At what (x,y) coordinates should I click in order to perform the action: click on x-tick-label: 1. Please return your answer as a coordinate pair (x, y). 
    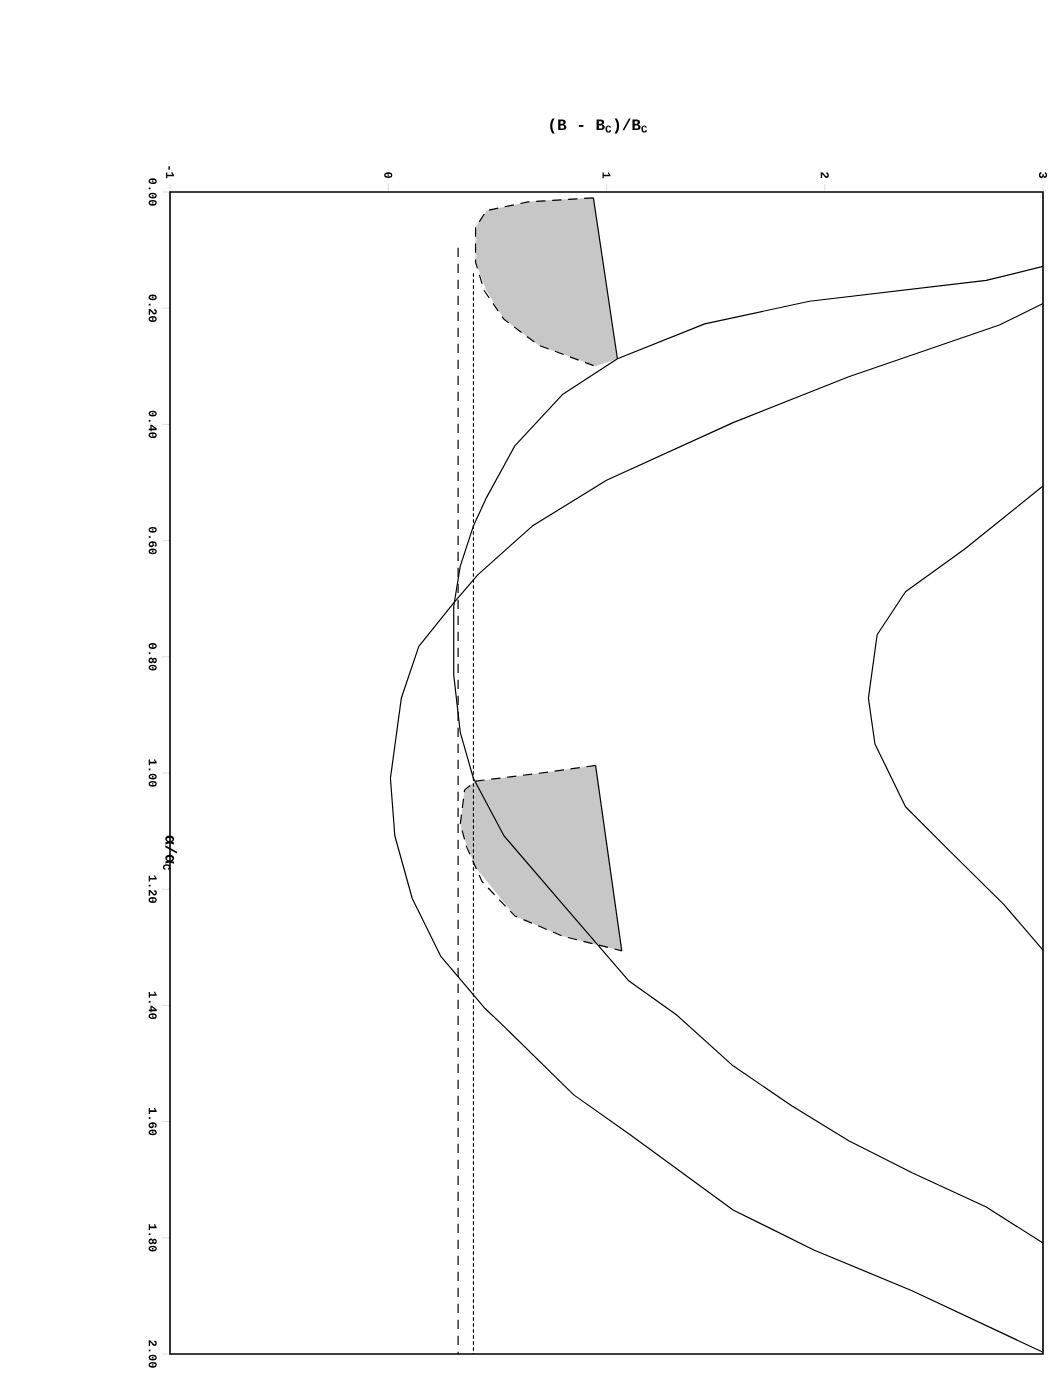
    Looking at the image, I should click on (606, 175).